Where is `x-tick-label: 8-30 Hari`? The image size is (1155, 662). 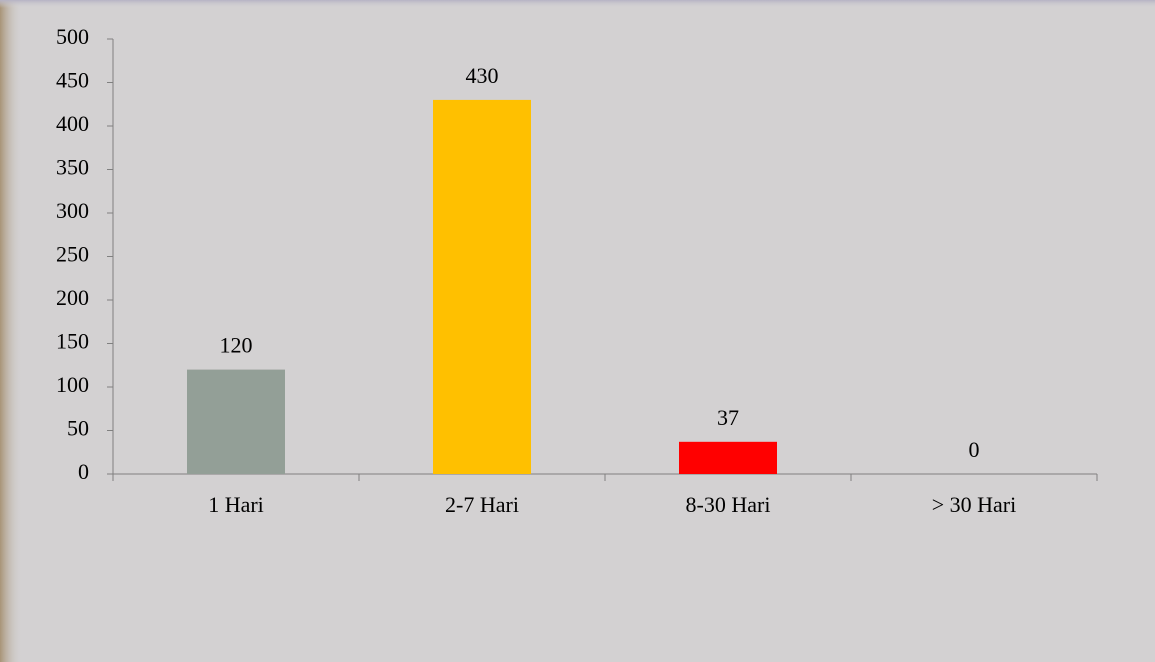
x-tick-label: 8-30 Hari is located at coordinates (728, 504).